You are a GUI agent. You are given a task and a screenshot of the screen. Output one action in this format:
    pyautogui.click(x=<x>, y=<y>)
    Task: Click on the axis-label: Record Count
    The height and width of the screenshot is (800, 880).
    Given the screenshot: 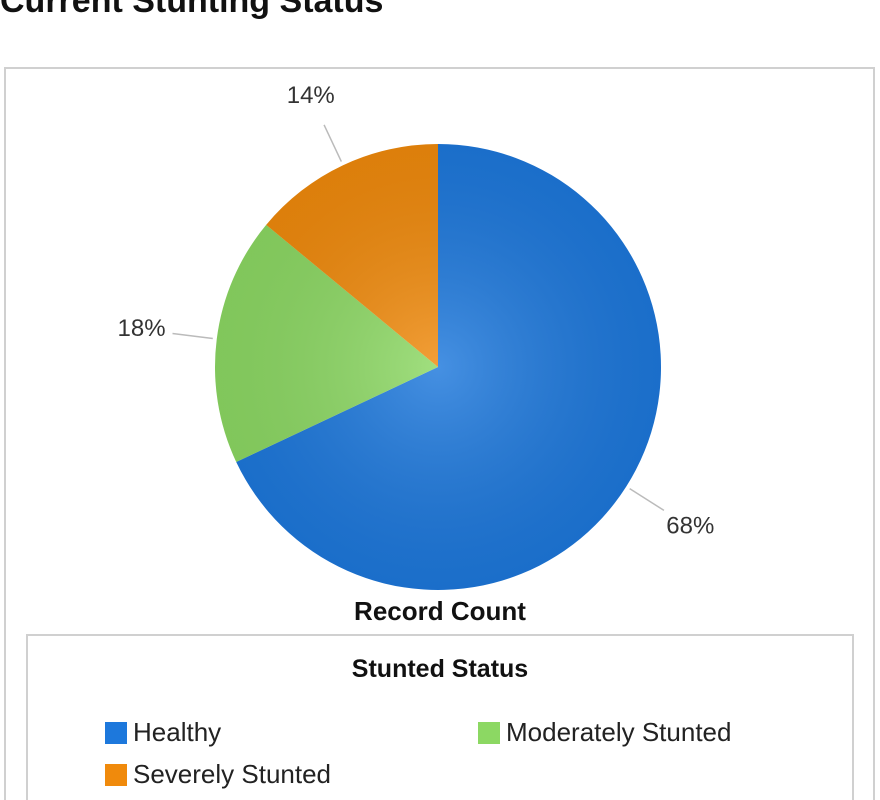 What is the action you would take?
    pyautogui.click(x=440, y=611)
    